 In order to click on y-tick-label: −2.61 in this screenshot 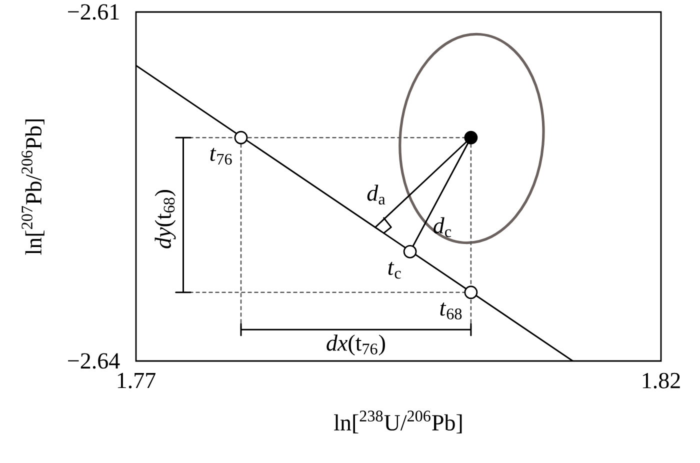, I will do `click(93, 12)`.